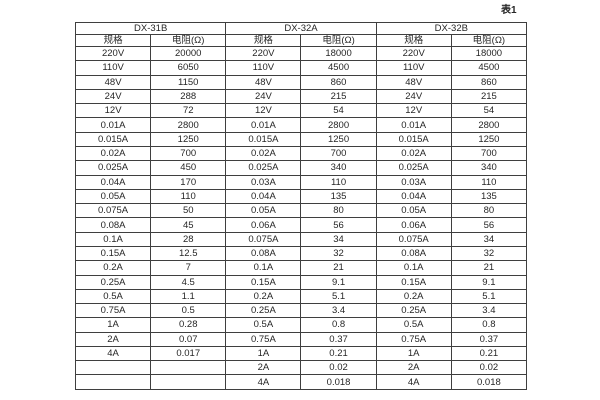 This screenshot has width=600, height=400. I want to click on table-row: 0.025A 450 0.025A 340 0.025A 340, so click(301, 168).